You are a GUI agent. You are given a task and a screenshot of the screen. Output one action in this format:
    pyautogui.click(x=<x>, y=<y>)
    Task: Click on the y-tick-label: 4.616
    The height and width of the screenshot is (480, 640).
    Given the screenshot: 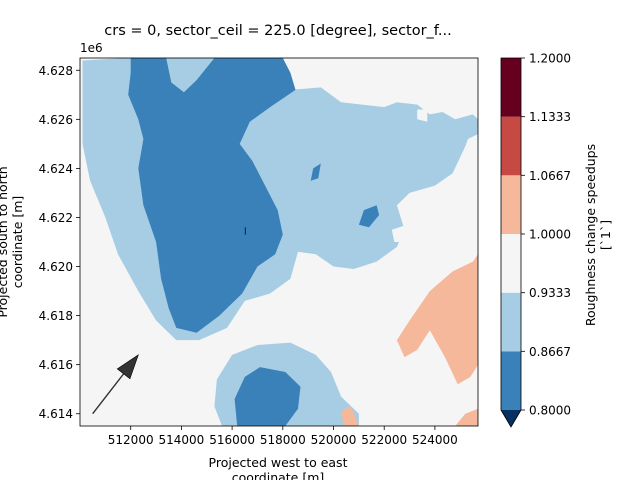 What is the action you would take?
    pyautogui.click(x=56, y=365)
    